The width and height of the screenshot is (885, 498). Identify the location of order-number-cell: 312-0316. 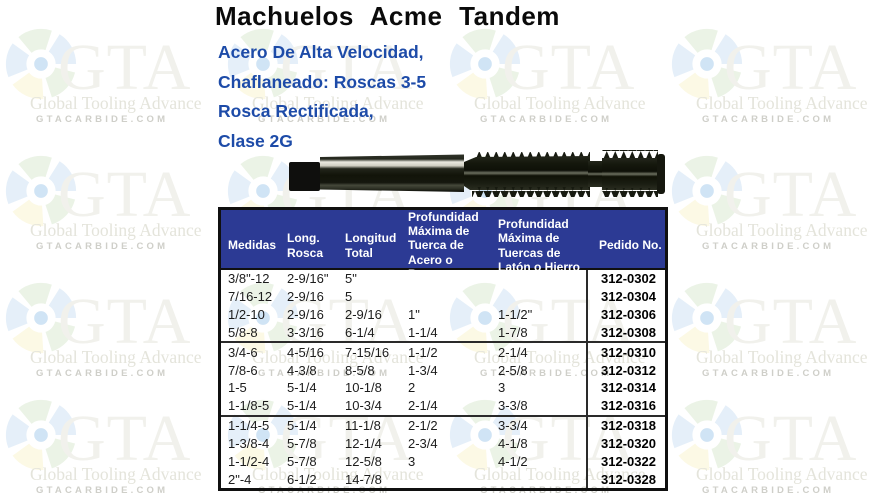
(625, 405).